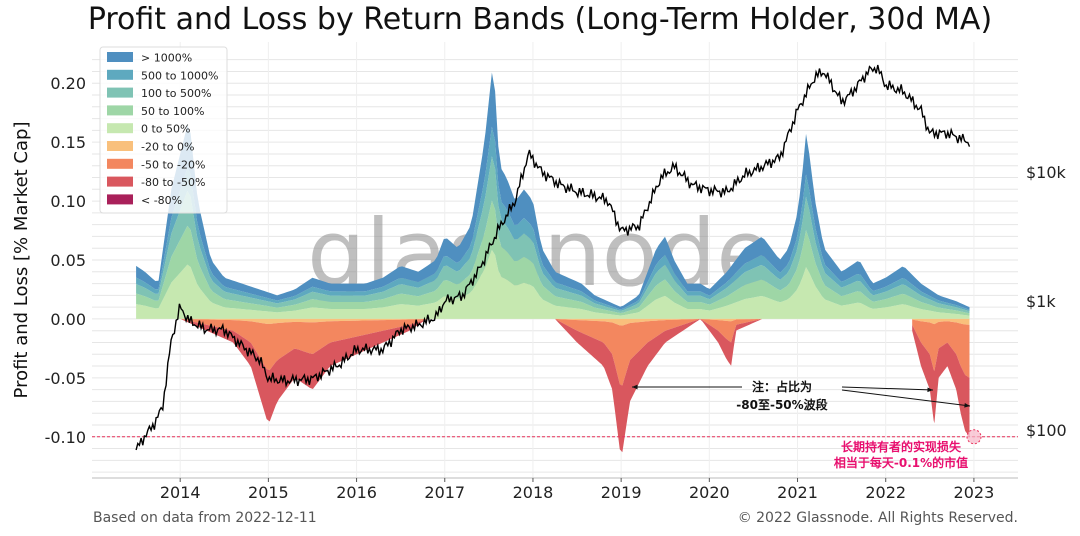  What do you see at coordinates (877, 518) in the screenshot?
I see `footer-copyright: © 2022 Glassnode. All Rights Reserved.` at bounding box center [877, 518].